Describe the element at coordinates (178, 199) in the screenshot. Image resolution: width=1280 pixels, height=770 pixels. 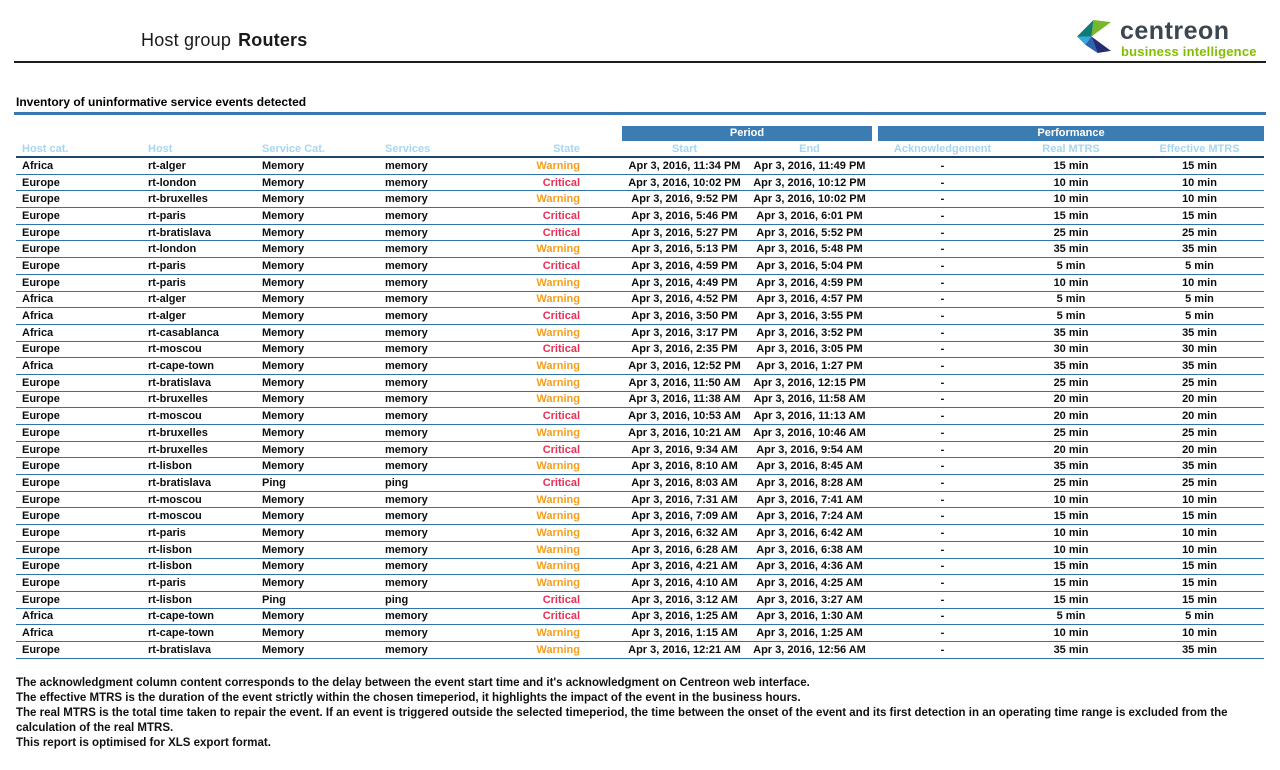
I see `cell-host: rt-bruxelles` at that location.